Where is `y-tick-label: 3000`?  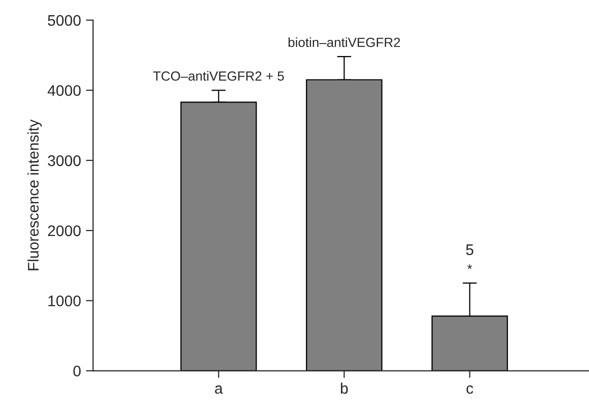
y-tick-label: 3000 is located at coordinates (64, 160).